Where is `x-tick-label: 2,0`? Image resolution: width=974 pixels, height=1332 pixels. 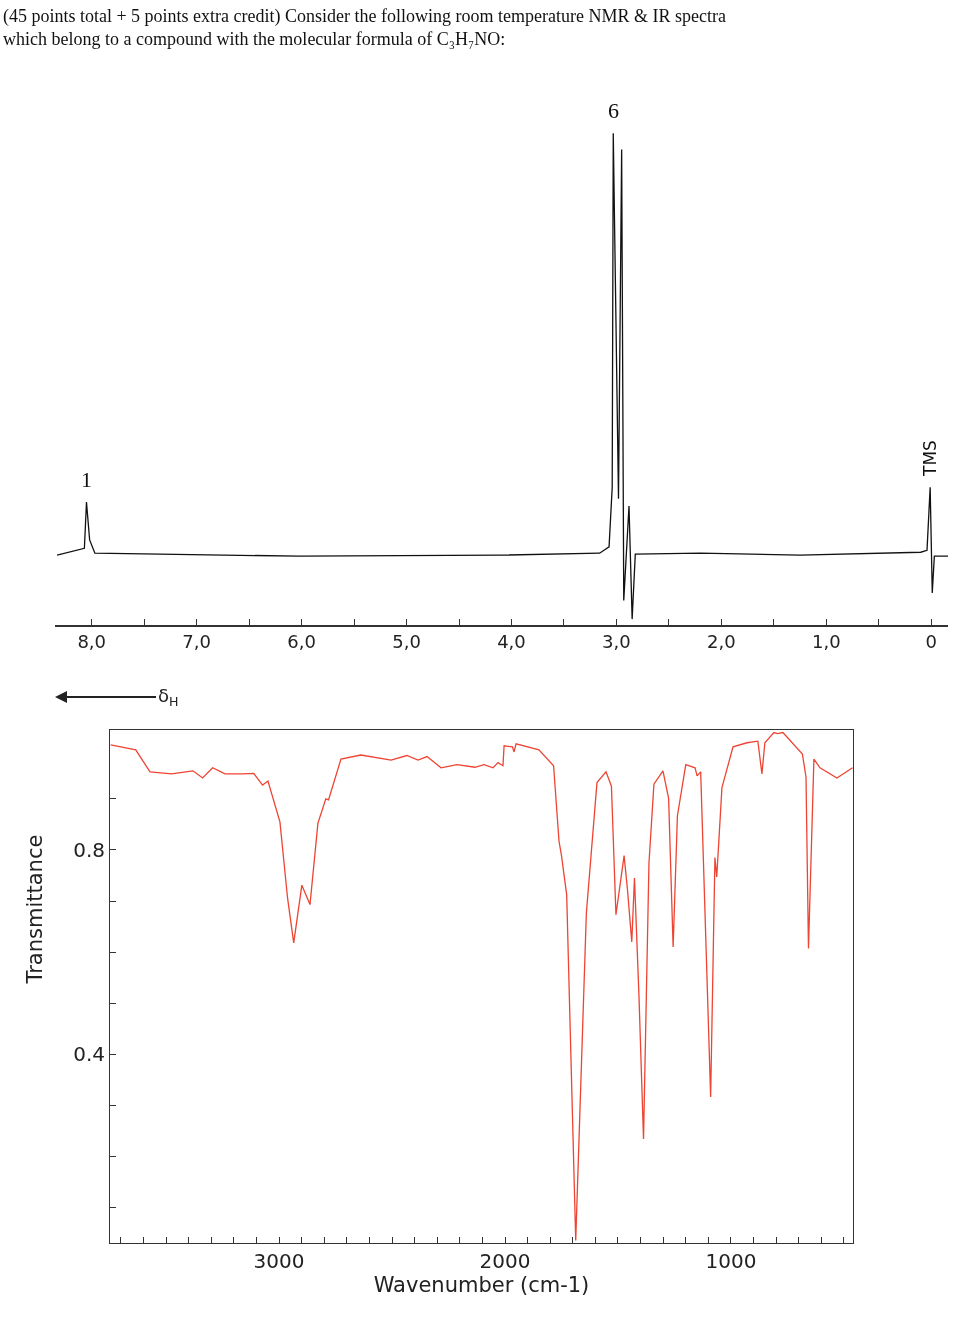
x-tick-label: 2,0 is located at coordinates (721, 642).